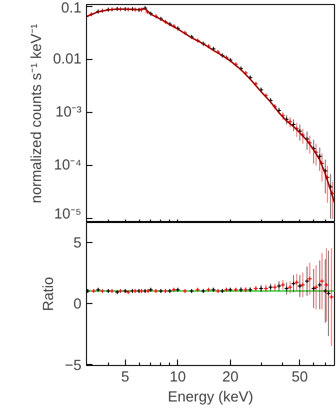 The image size is (336, 408). Describe the element at coordinates (300, 378) in the screenshot. I see `x-tick-label: 50` at that location.